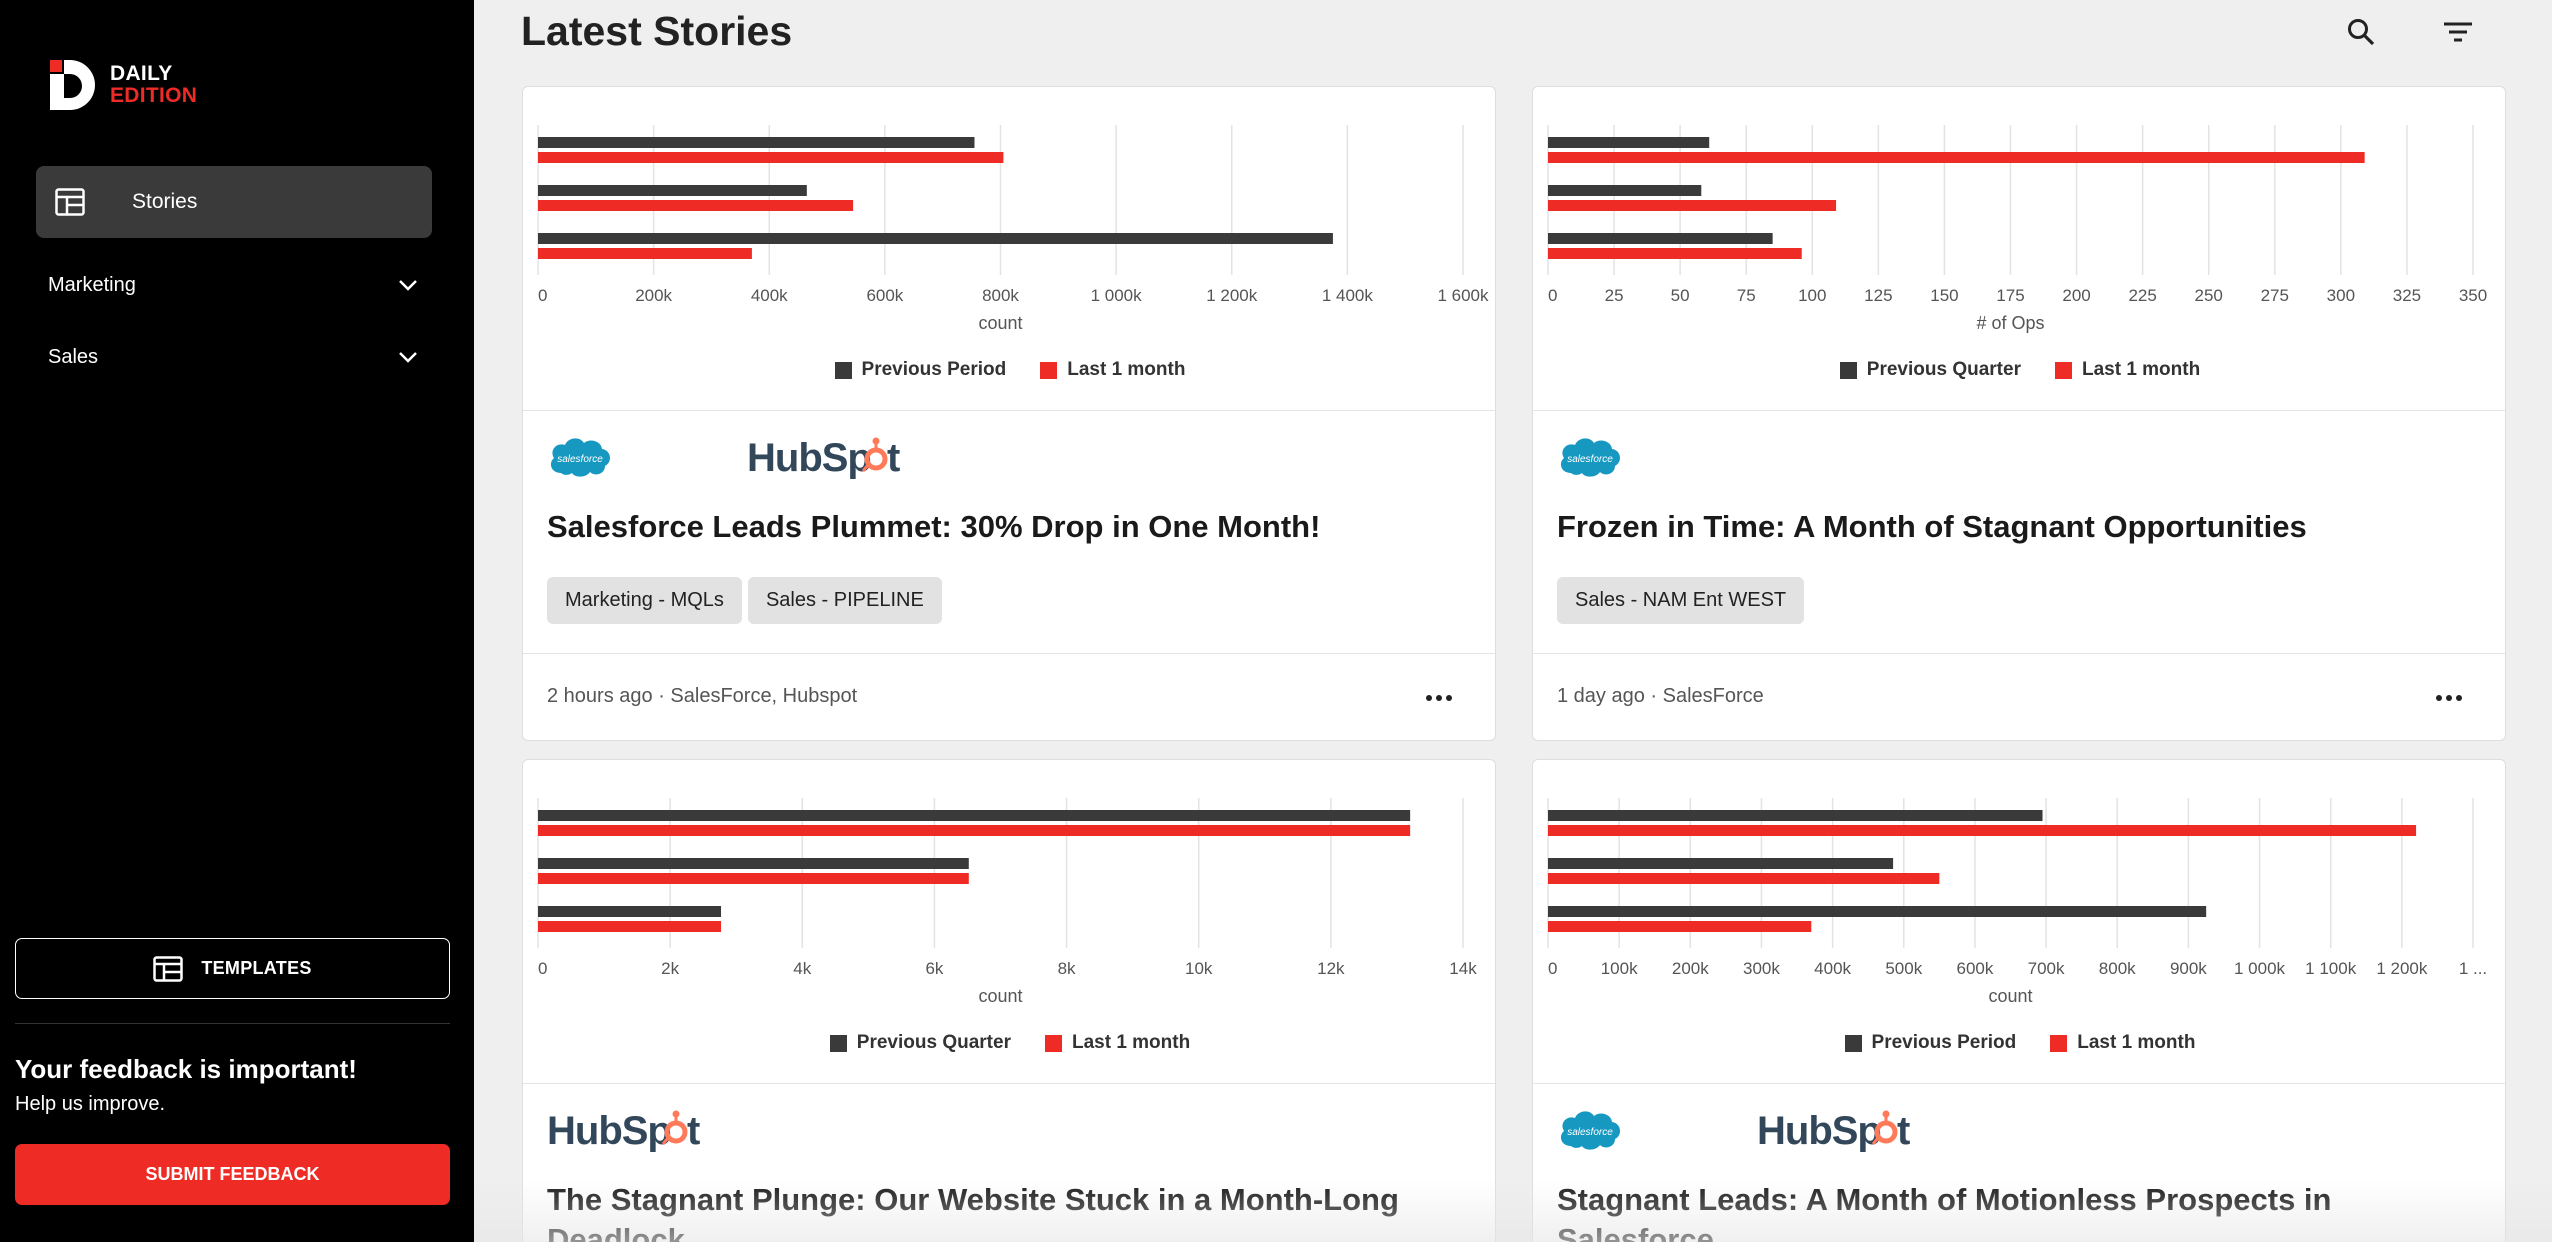 This screenshot has width=2552, height=1242. I want to click on x-tick-label: 250, so click(2209, 295).